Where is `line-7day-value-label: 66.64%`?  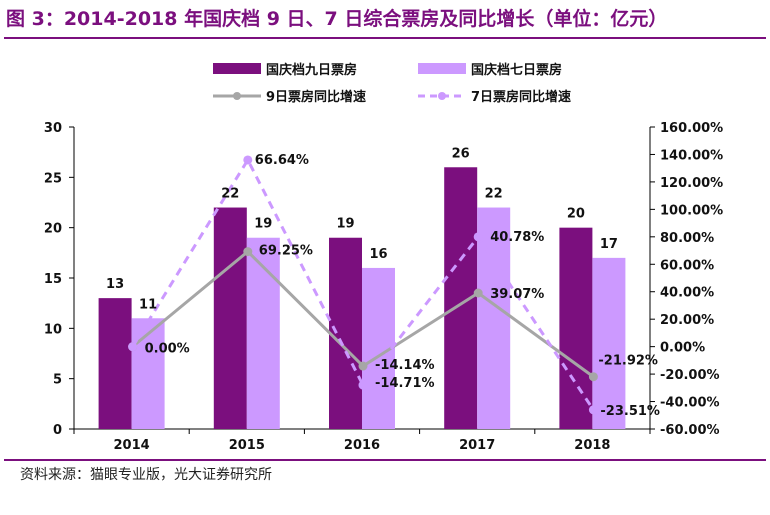 line-7day-value-label: 66.64% is located at coordinates (282, 160).